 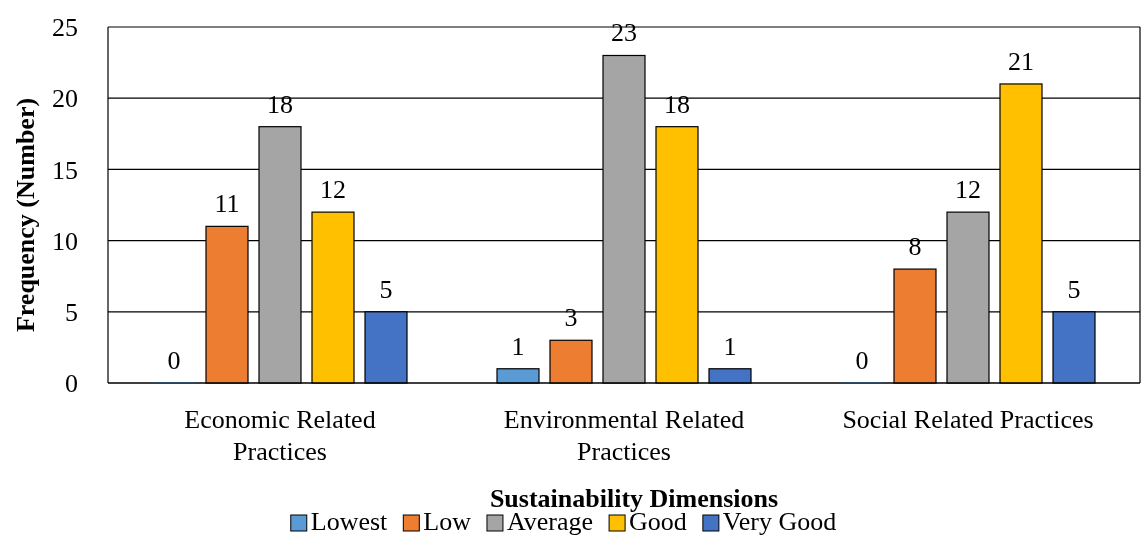 I want to click on y-tick-label: 0, so click(x=71, y=384).